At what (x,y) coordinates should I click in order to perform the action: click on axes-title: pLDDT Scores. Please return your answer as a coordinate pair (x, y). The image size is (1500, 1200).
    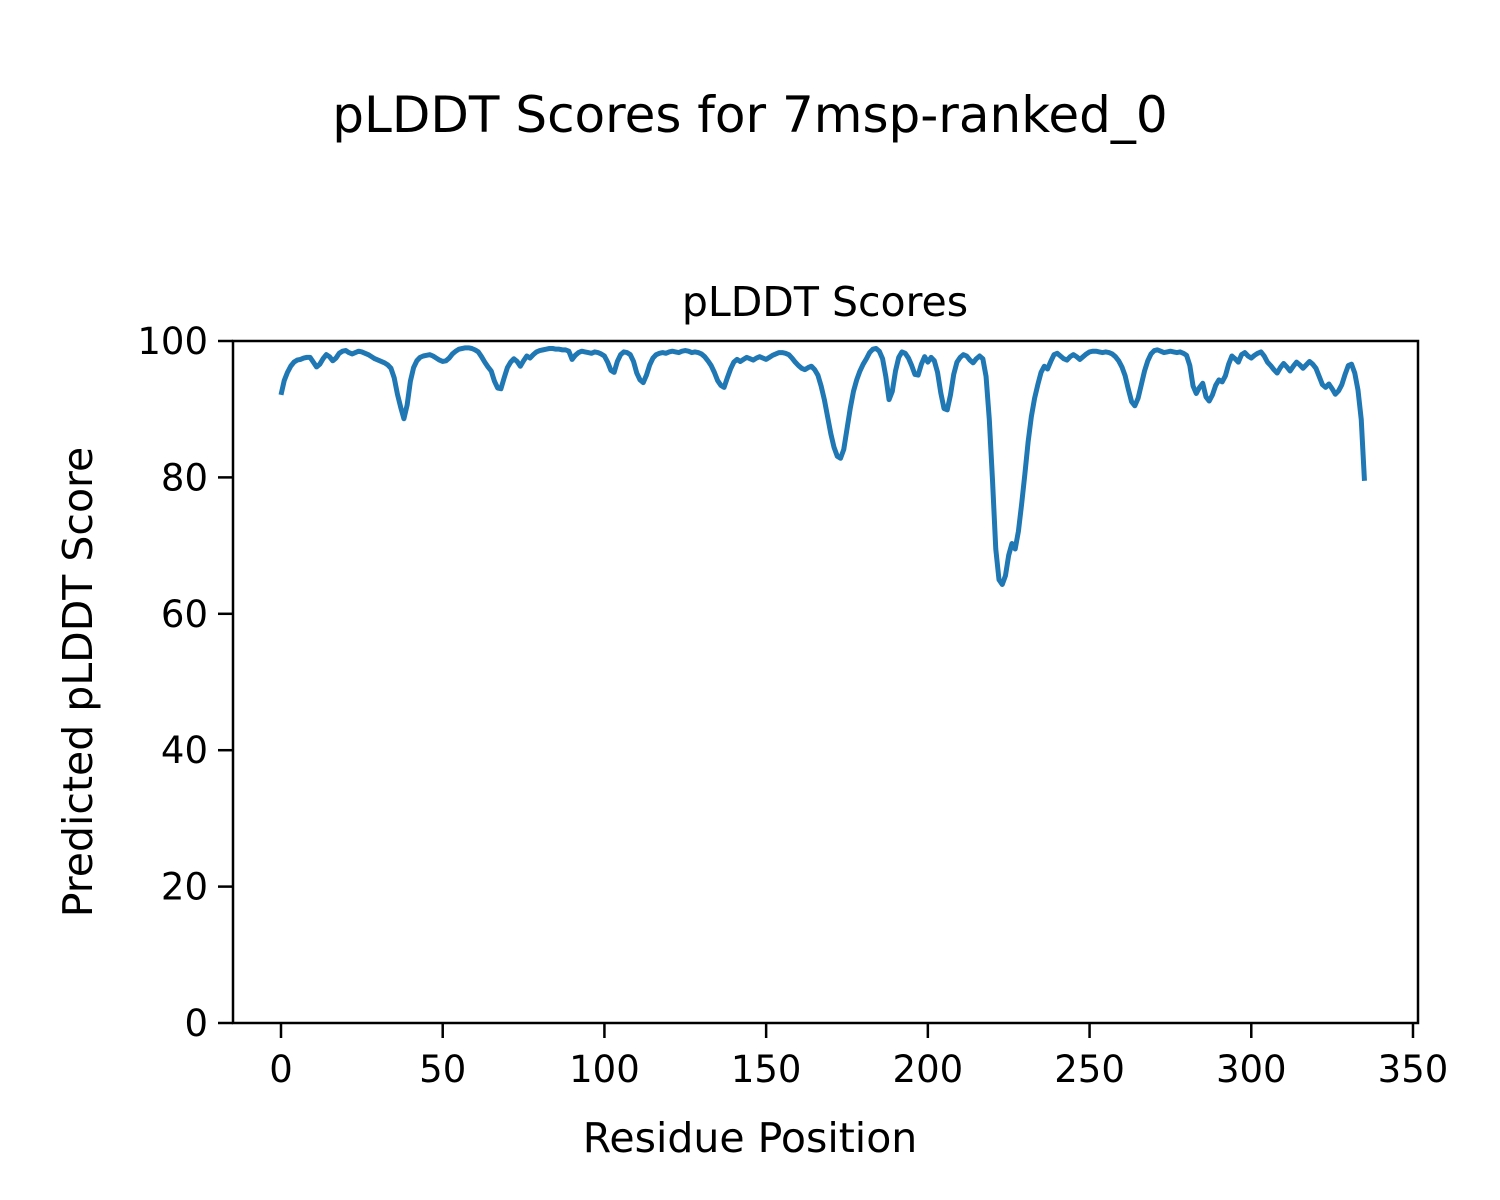
    Looking at the image, I should click on (825, 302).